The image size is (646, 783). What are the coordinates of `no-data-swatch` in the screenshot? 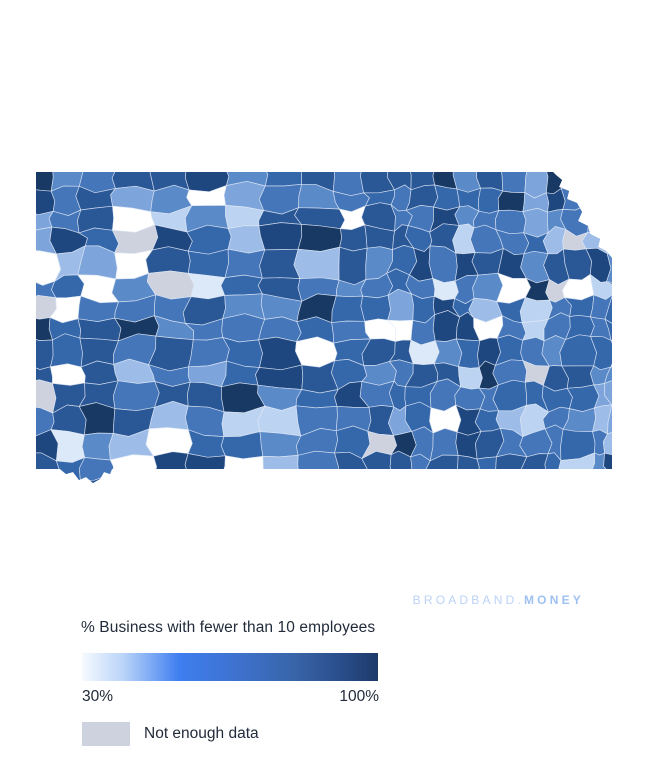 It's located at (106, 734).